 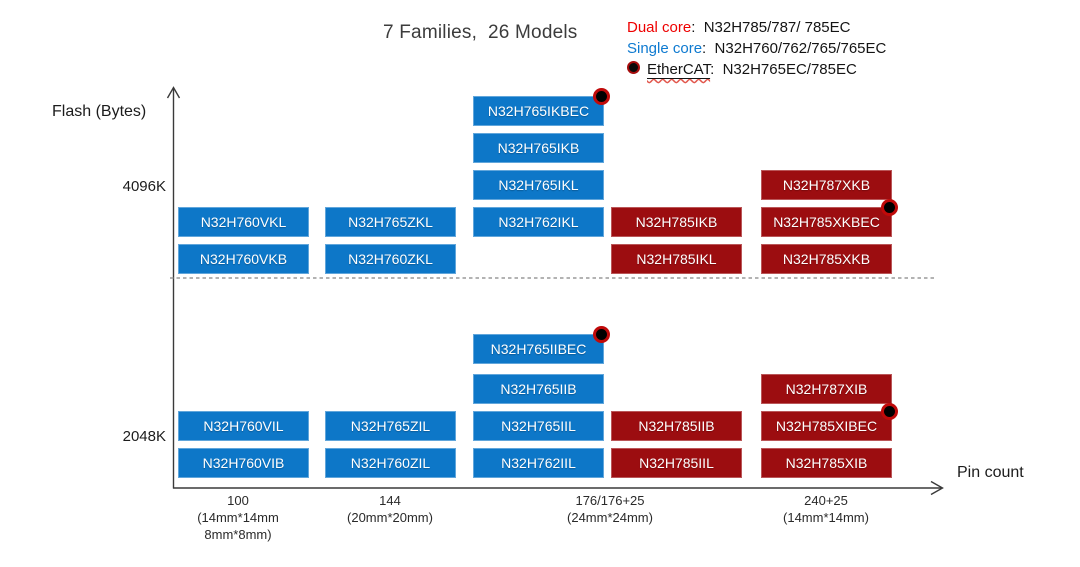 I want to click on model-box: N32H760VKB, so click(x=243, y=259).